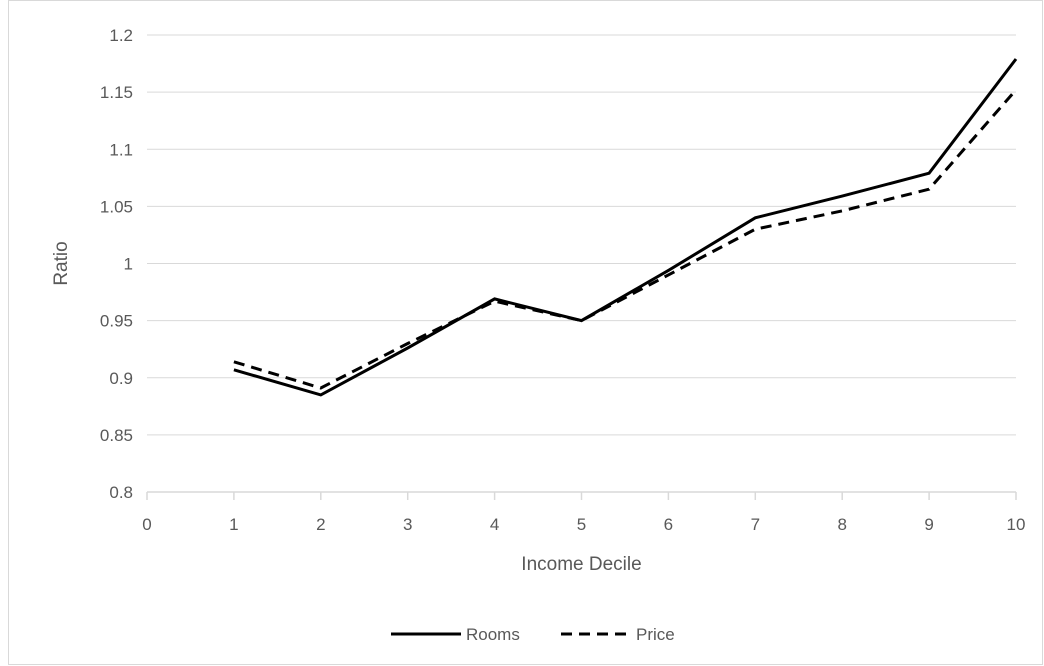  Describe the element at coordinates (533, 634) in the screenshot. I see `legend: Rooms Price` at that location.